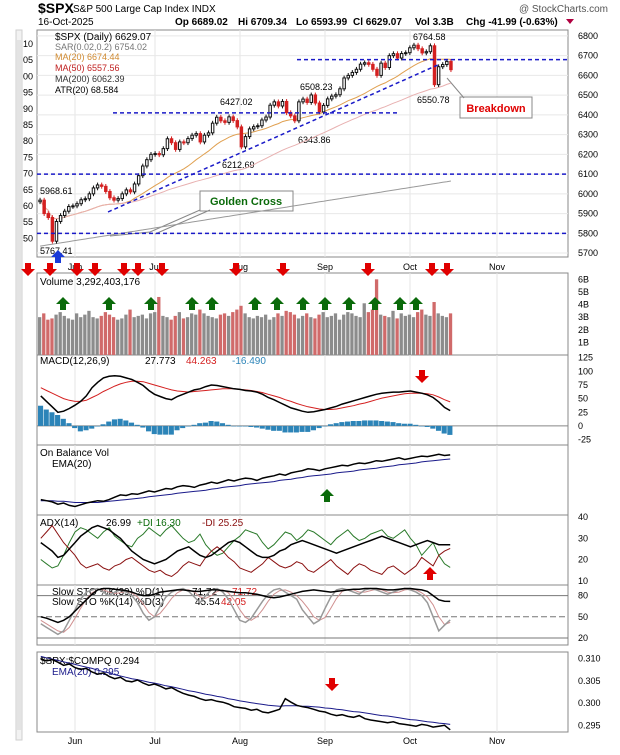 Image resolution: width=620 pixels, height=755 pixels. Describe the element at coordinates (410, 267) in the screenshot. I see `x-tick-label: Oct` at that location.